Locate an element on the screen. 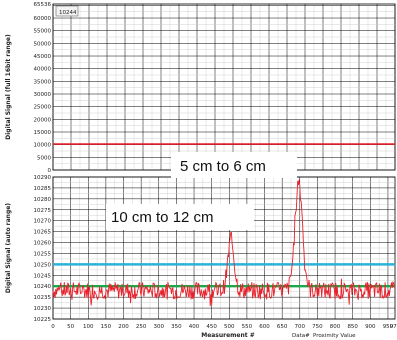 Image resolution: width=397 pixels, height=340 pixels. bottom-x-tick-label: 750 is located at coordinates (317, 327).